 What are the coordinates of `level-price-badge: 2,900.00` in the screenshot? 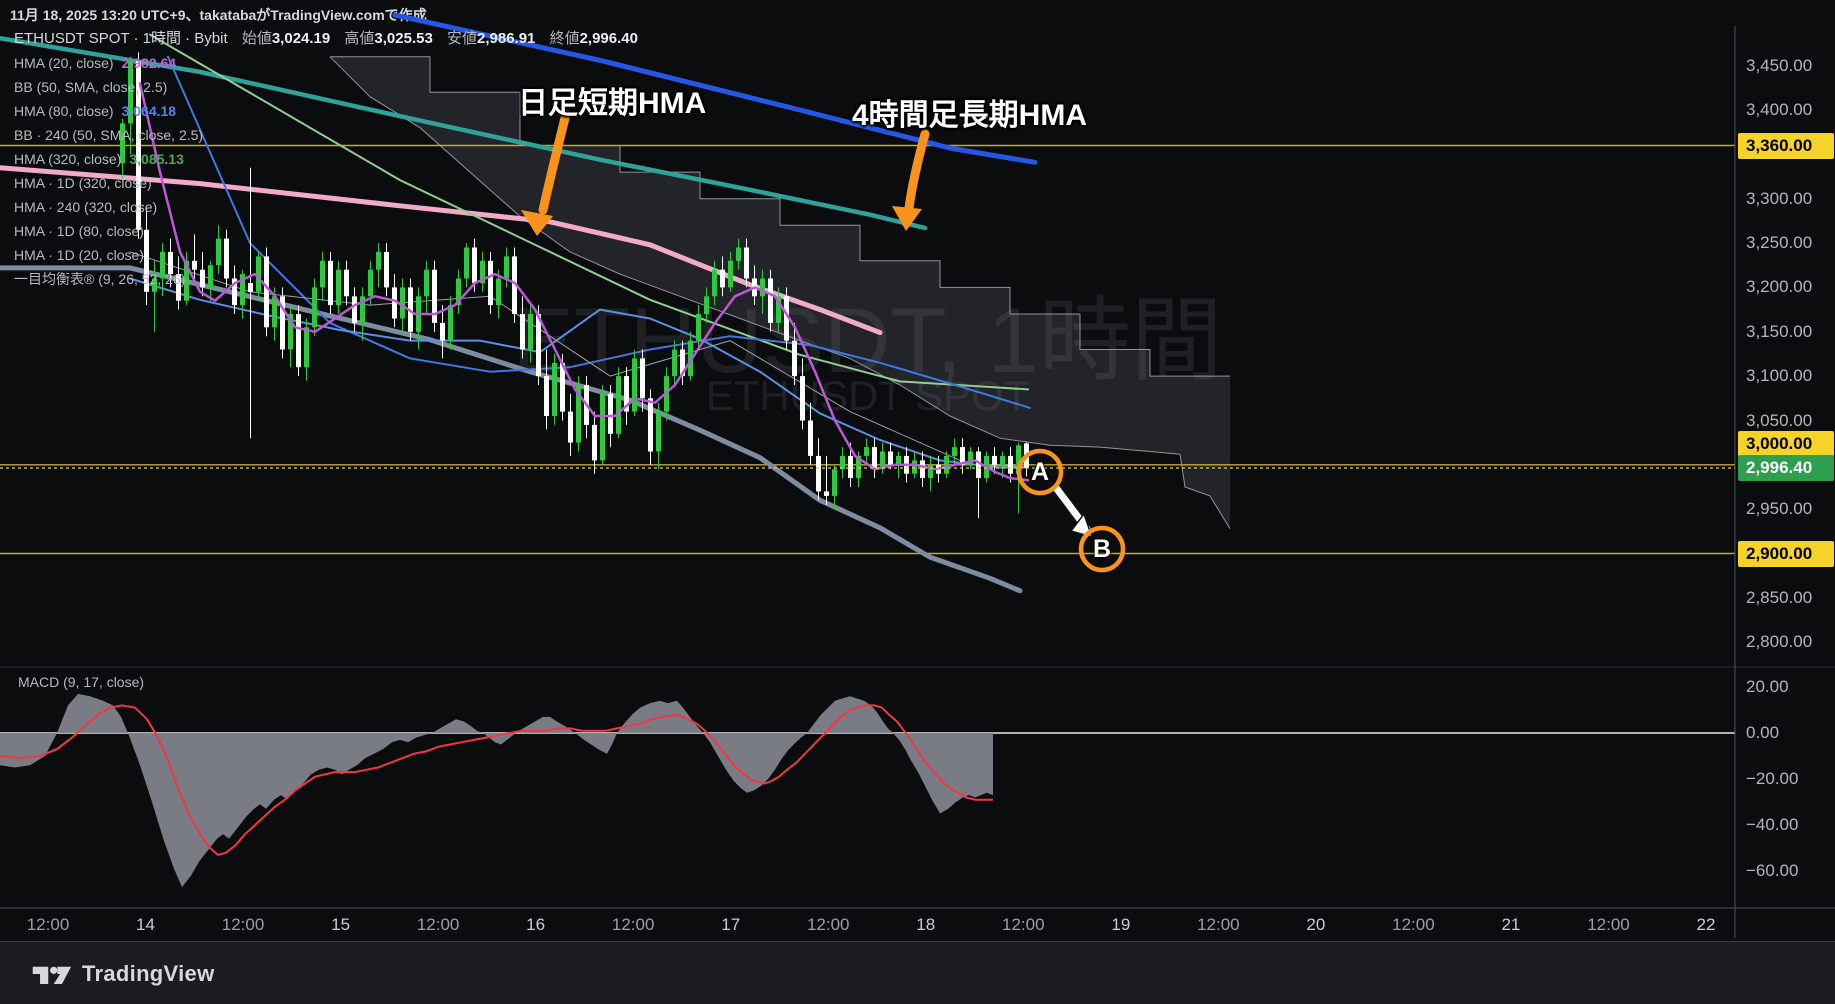 It's located at (1786, 553).